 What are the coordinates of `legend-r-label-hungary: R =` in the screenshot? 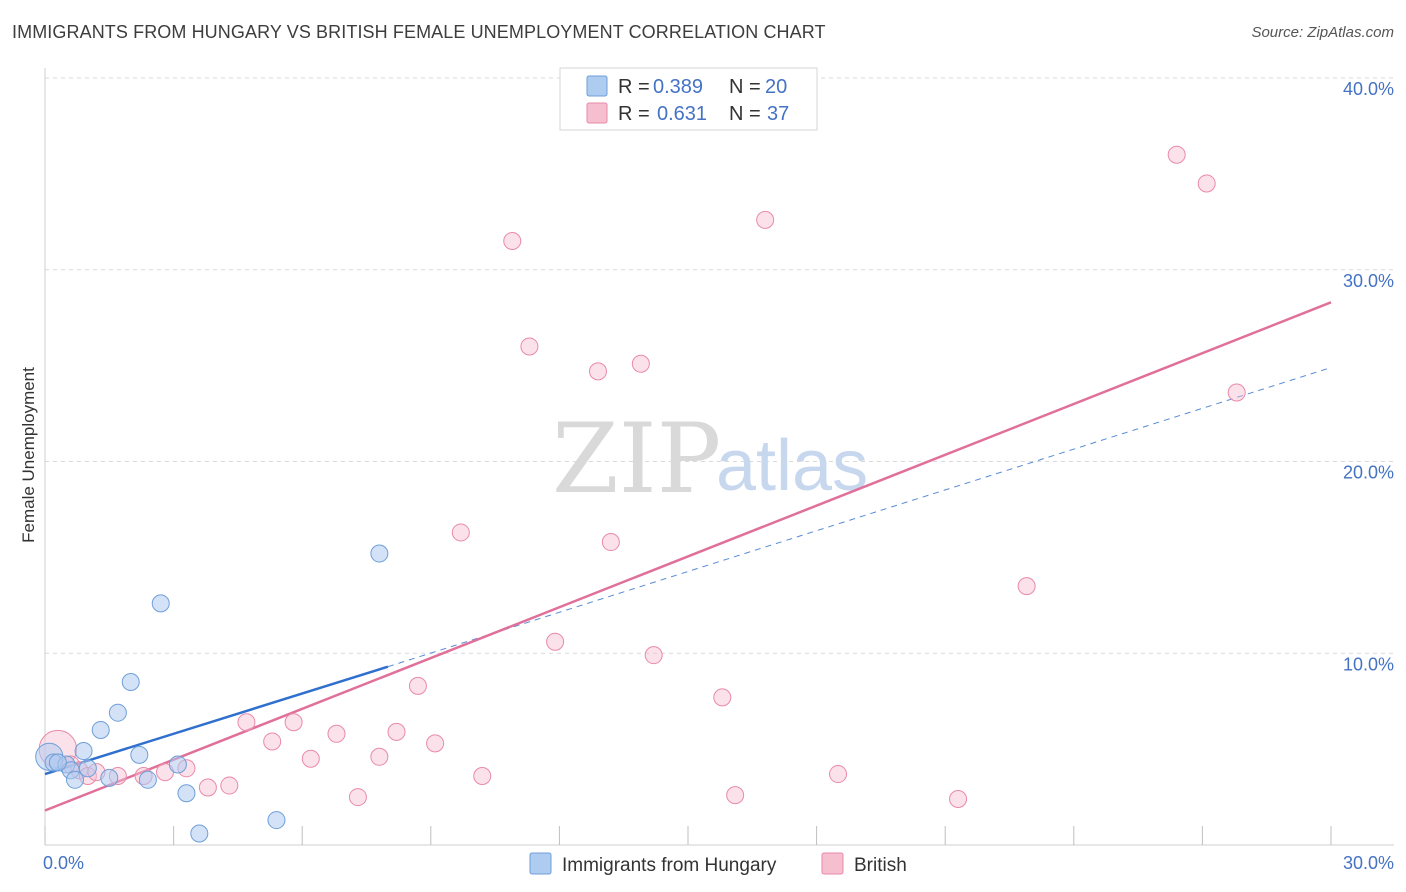 It's located at (634, 87).